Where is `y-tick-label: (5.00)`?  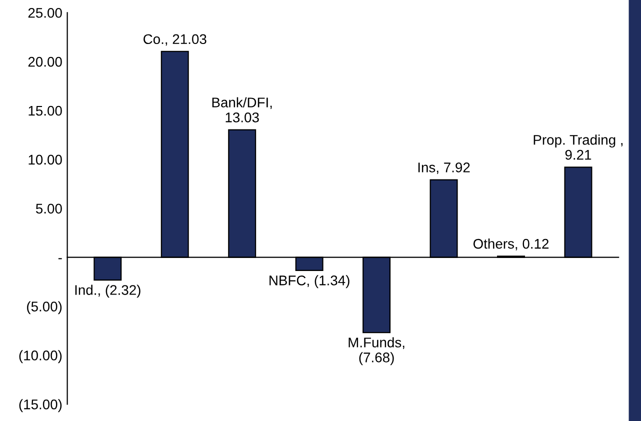
y-tick-label: (5.00) is located at coordinates (44, 307).